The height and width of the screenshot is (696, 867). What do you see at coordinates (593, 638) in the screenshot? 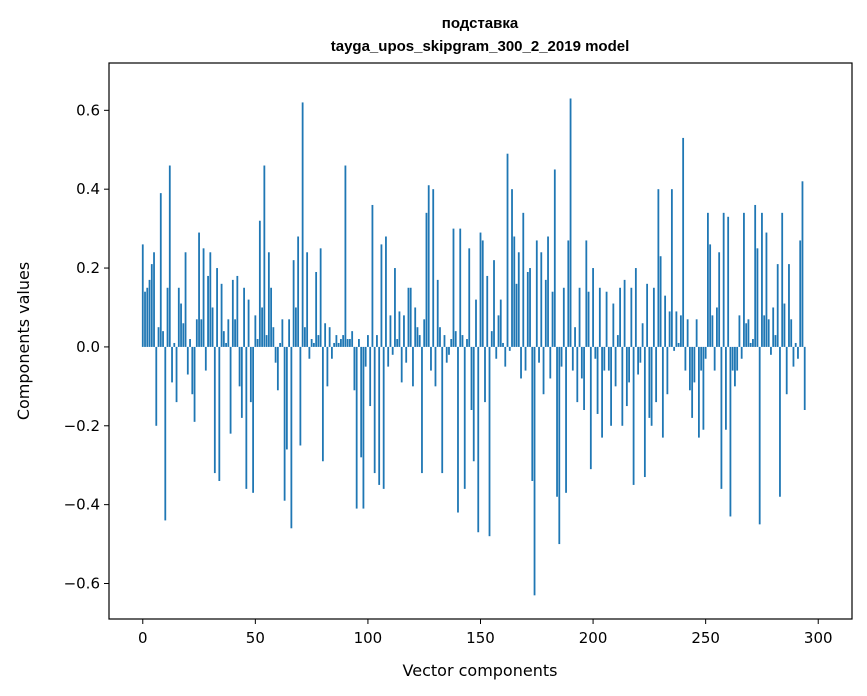
I see `x-tick-label: 200` at bounding box center [593, 638].